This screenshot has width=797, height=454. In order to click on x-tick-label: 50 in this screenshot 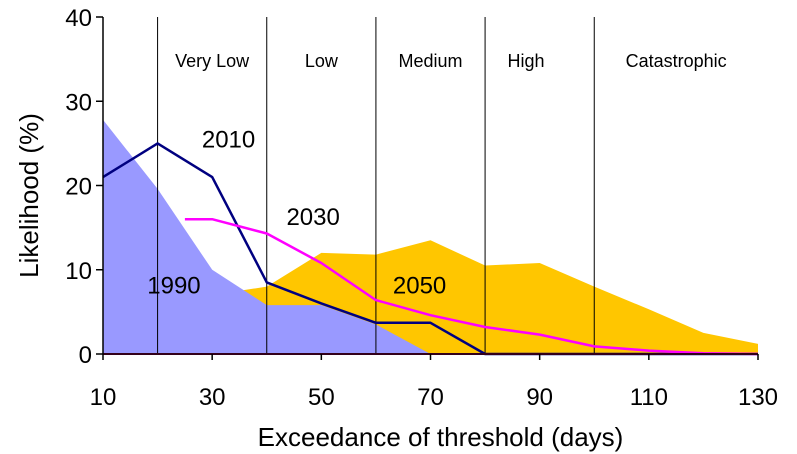, I will do `click(321, 397)`.